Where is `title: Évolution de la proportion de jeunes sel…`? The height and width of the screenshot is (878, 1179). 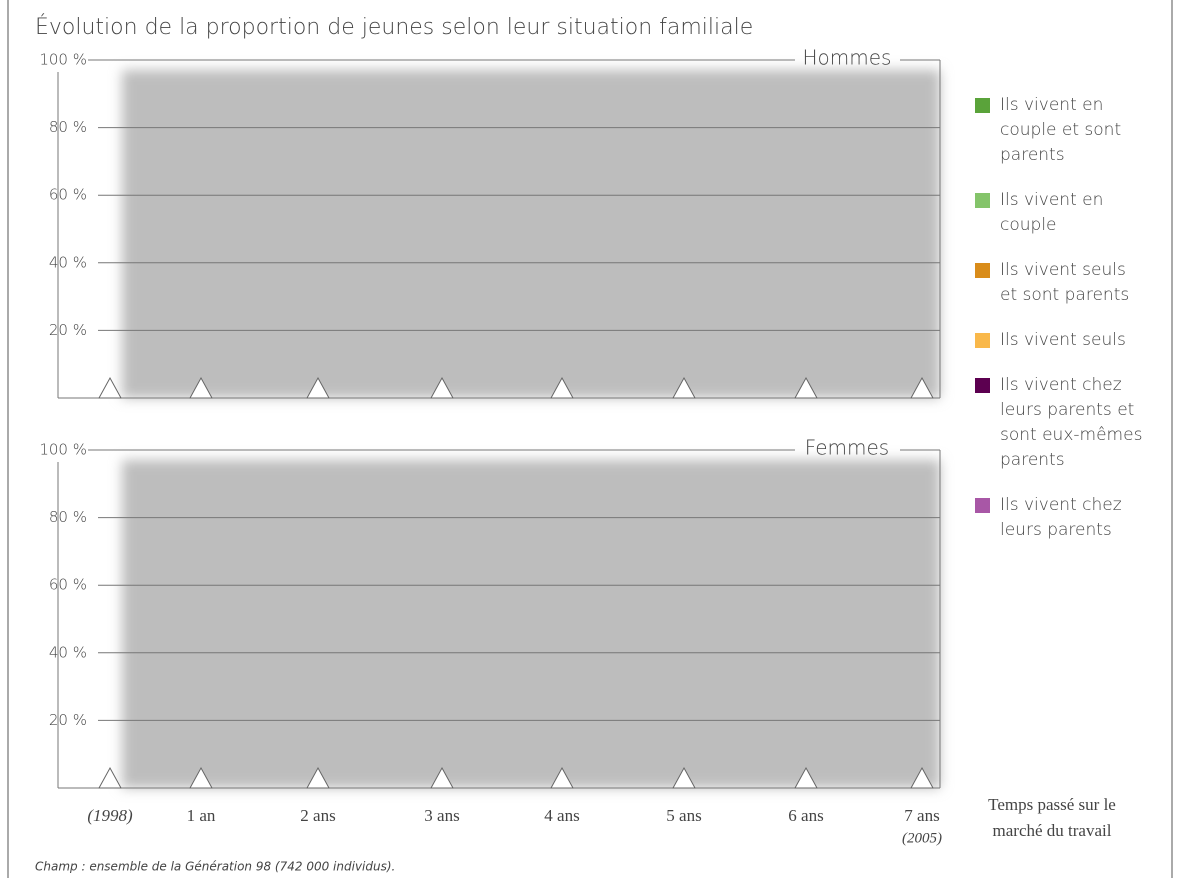
title: Évolution de la proportion de jeunes sel… is located at coordinates (394, 27).